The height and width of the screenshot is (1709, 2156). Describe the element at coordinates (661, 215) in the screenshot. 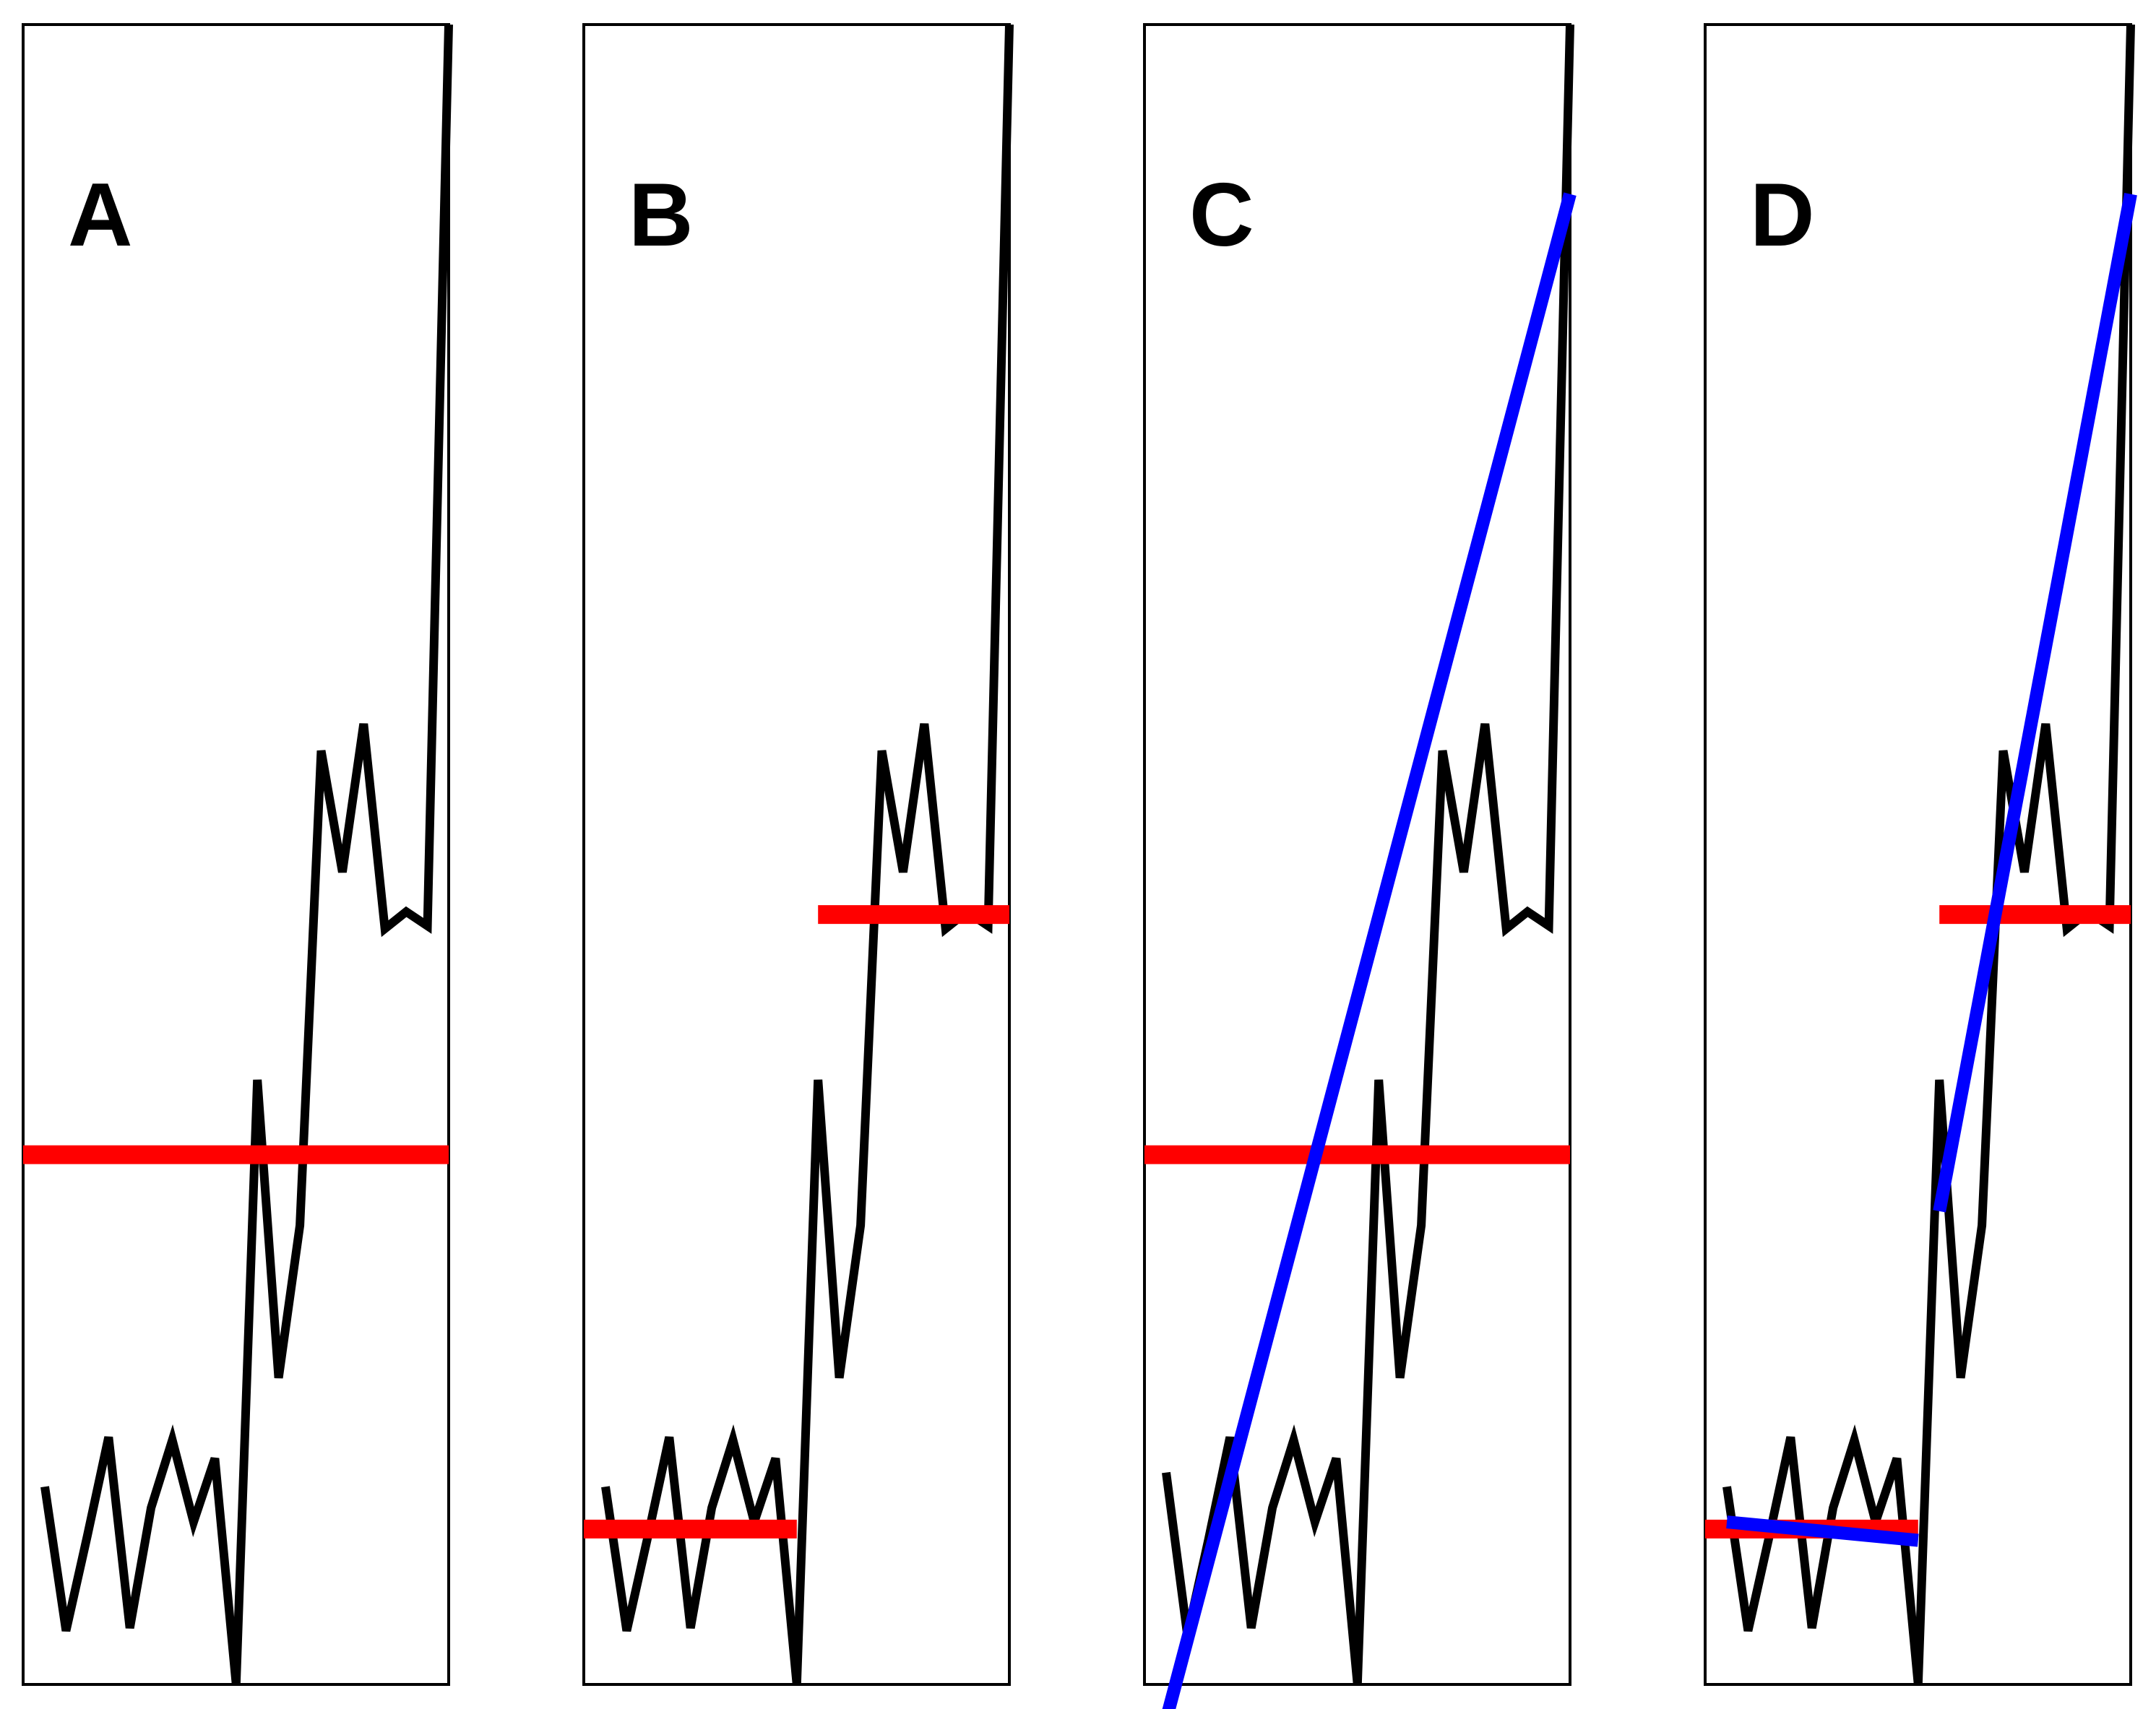

I see `panel-b-label: B` at that location.